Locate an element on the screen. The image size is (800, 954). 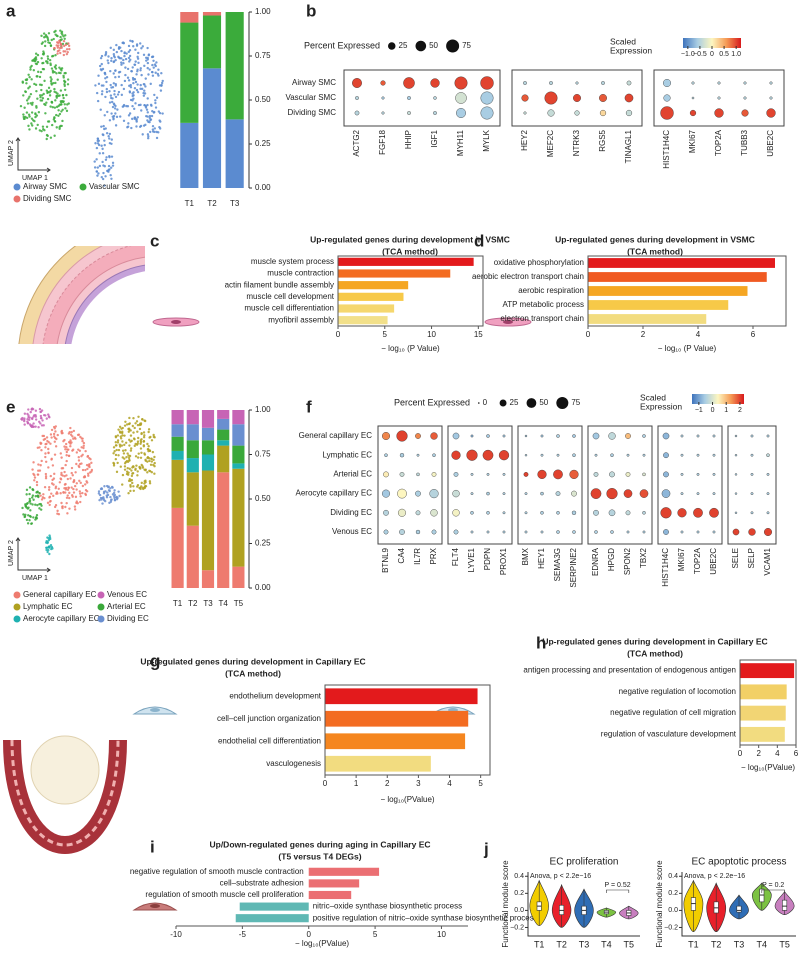
row-label: Vascular SMC is located at coordinates (310, 97).